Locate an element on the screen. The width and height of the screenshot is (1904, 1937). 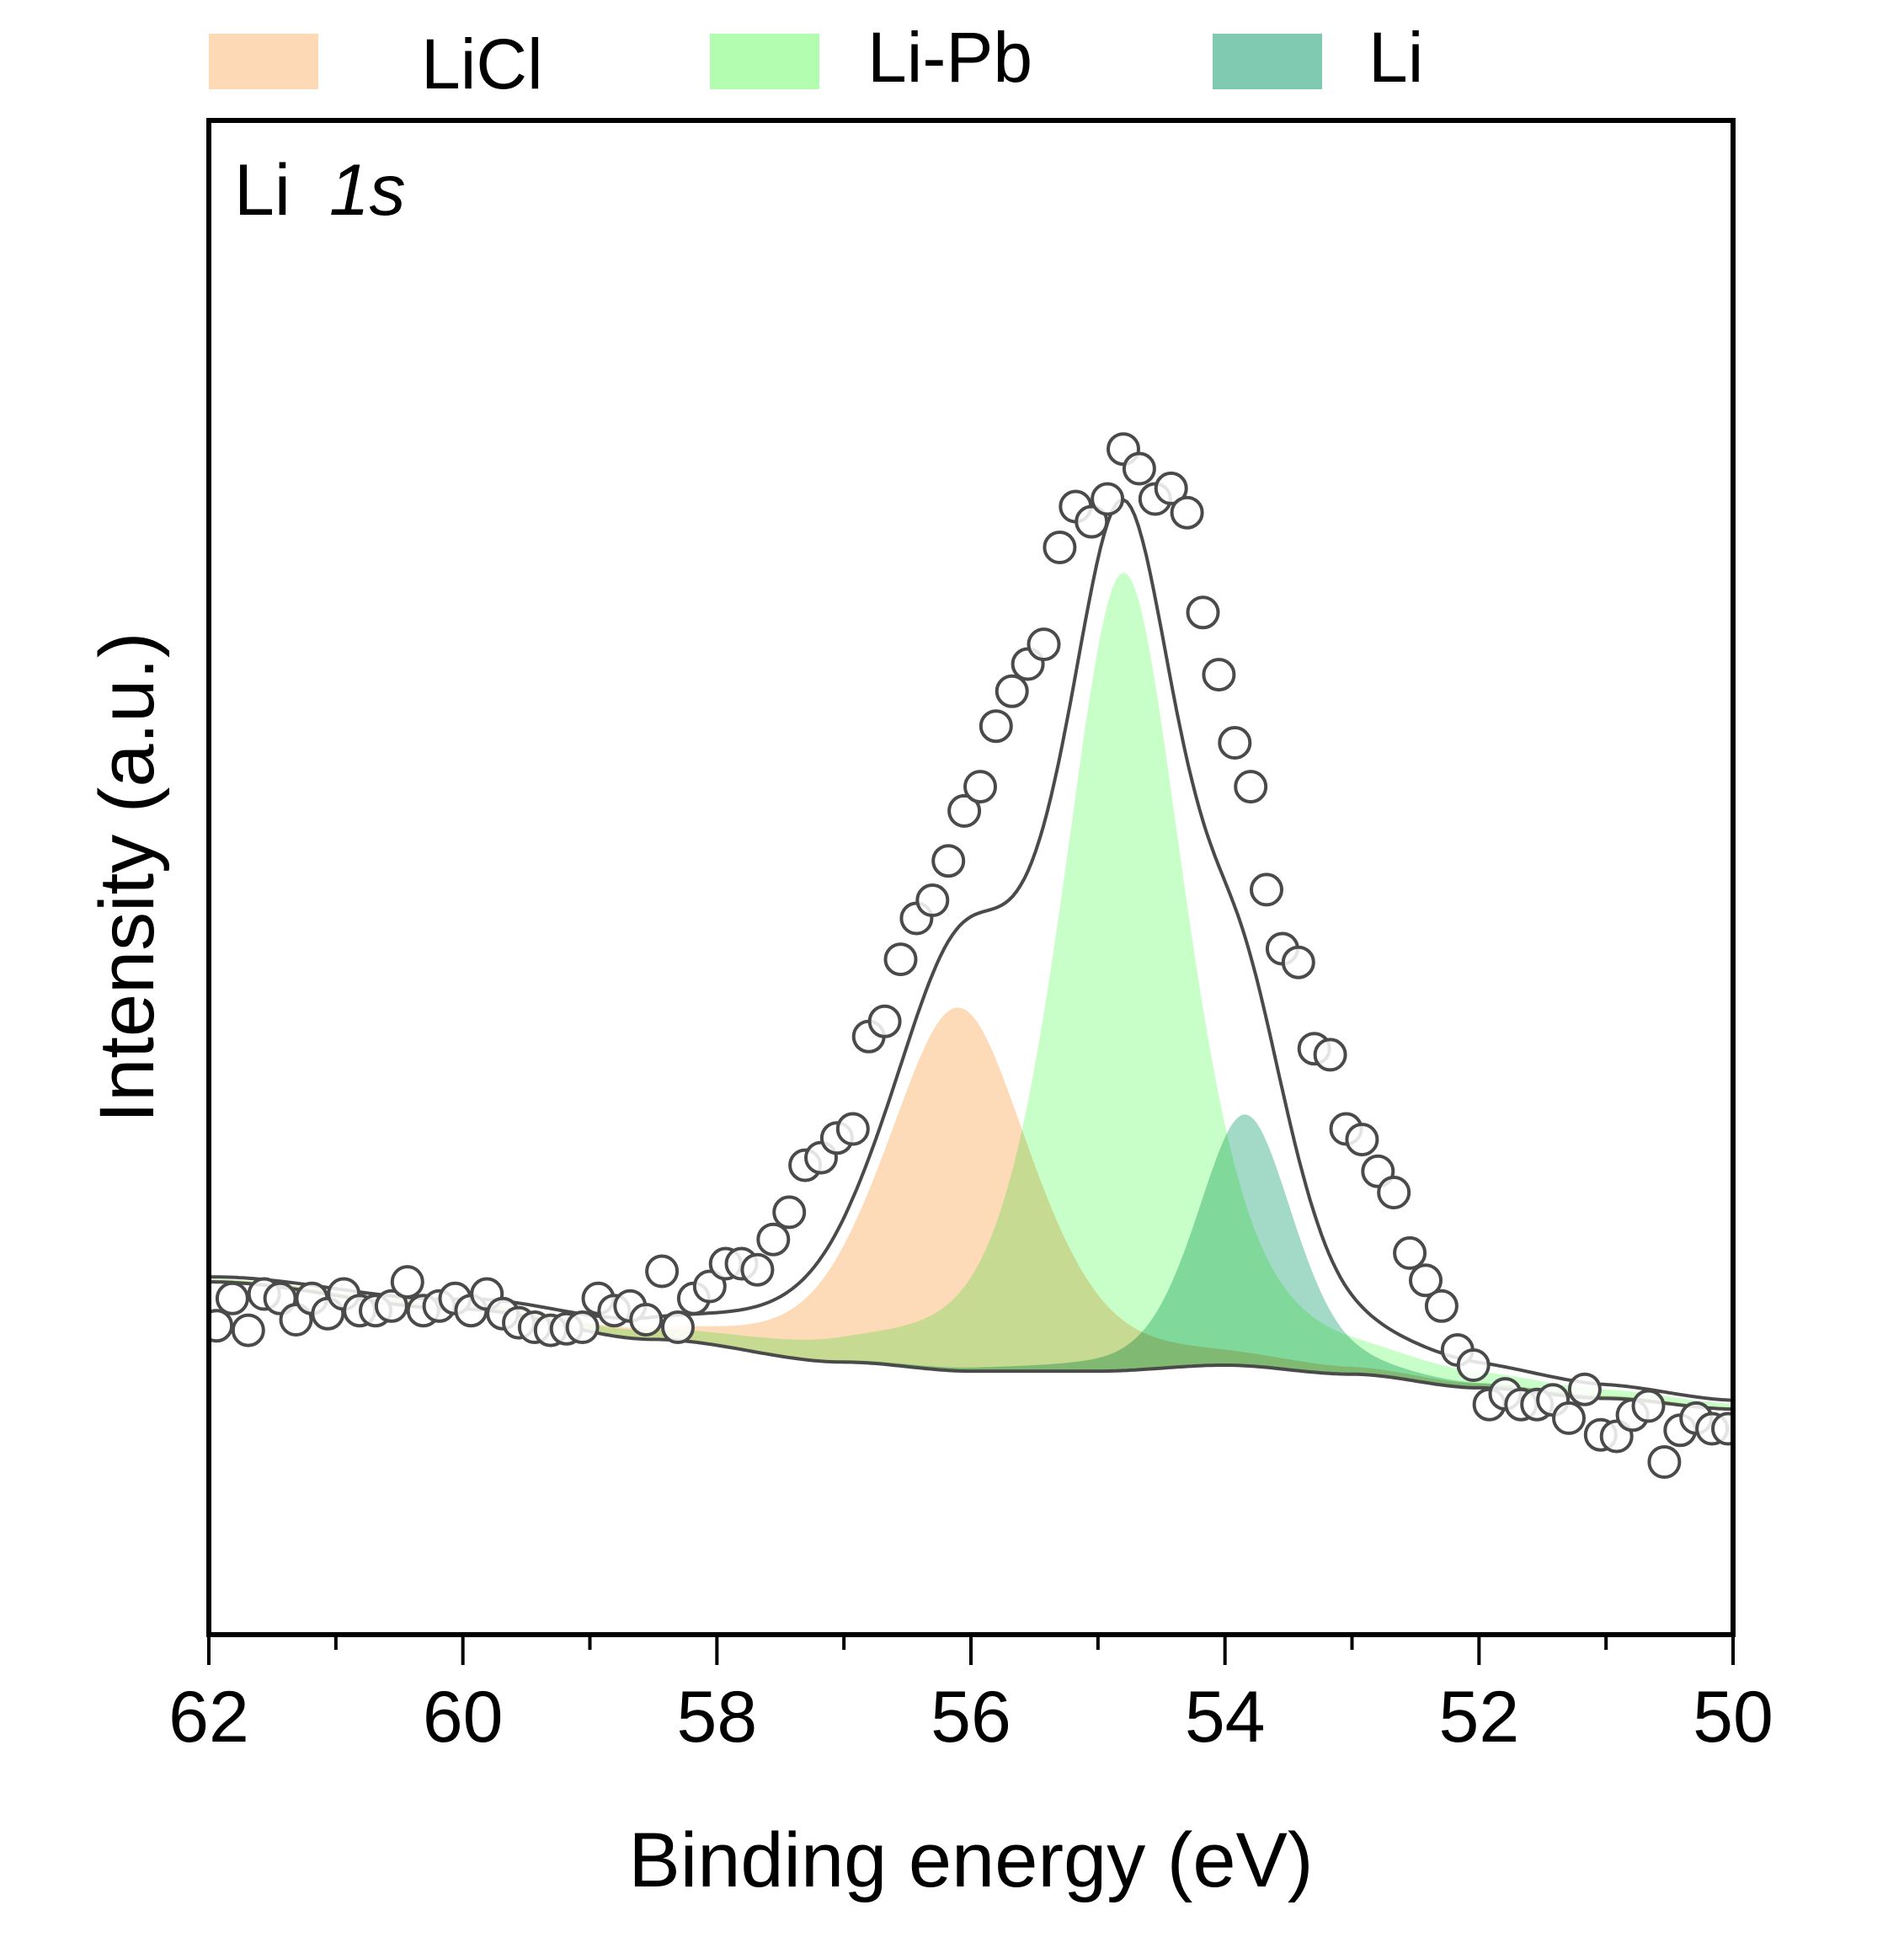
legend: LiCl Li-Pb Li is located at coordinates (816, 61).